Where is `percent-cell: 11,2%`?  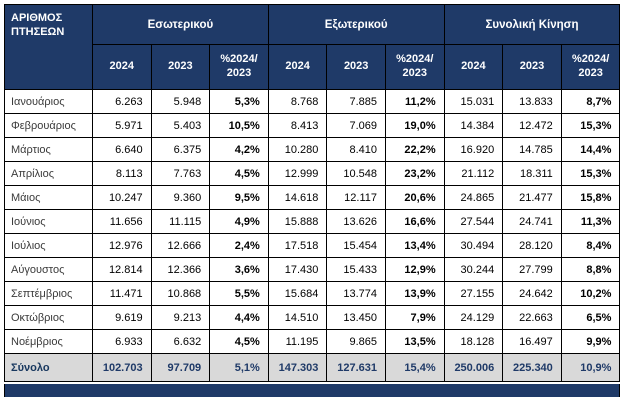 percent-cell: 11,2% is located at coordinates (414, 101).